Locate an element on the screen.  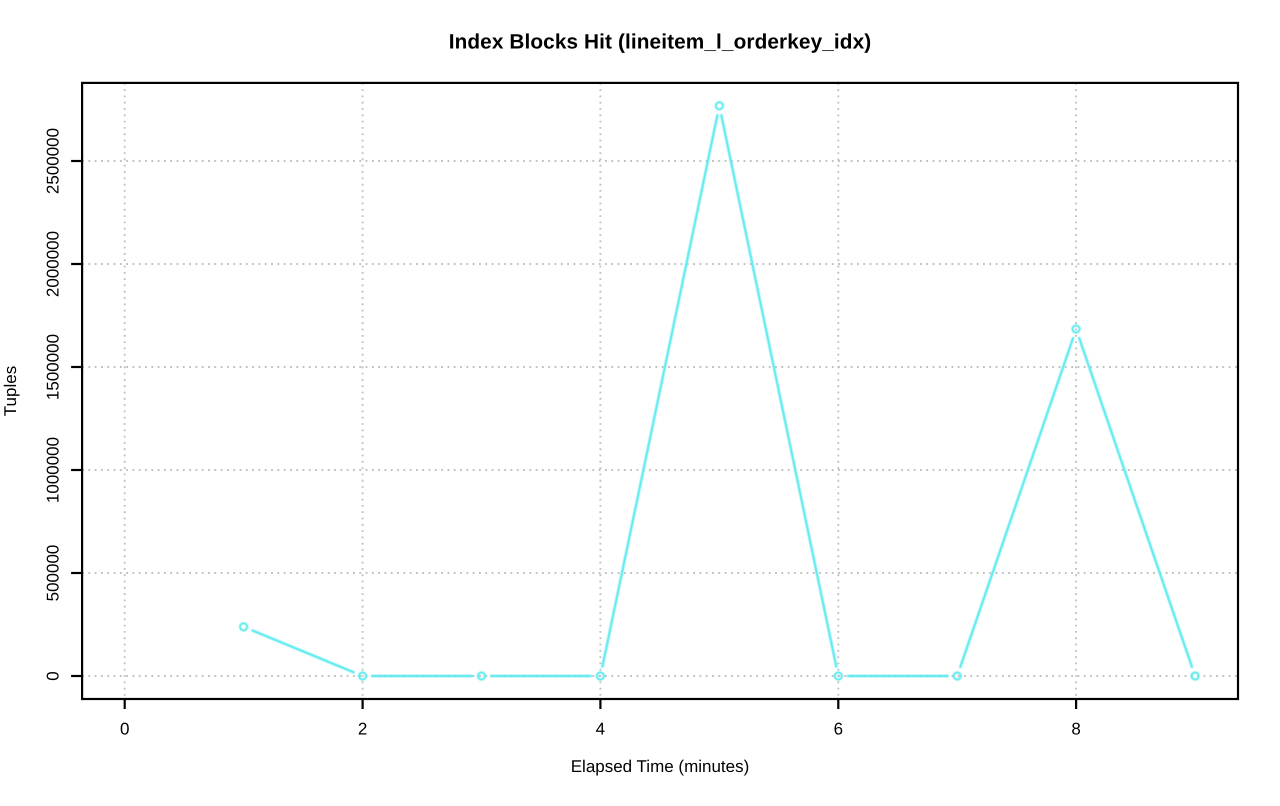
svg-text: 2500000 is located at coordinates (52, 161).